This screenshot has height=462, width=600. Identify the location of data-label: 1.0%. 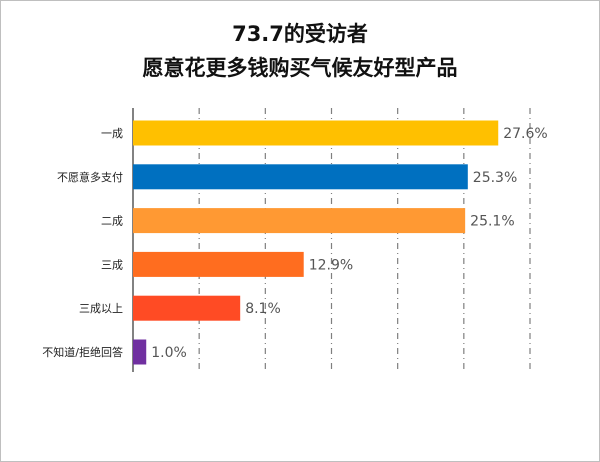
(169, 353).